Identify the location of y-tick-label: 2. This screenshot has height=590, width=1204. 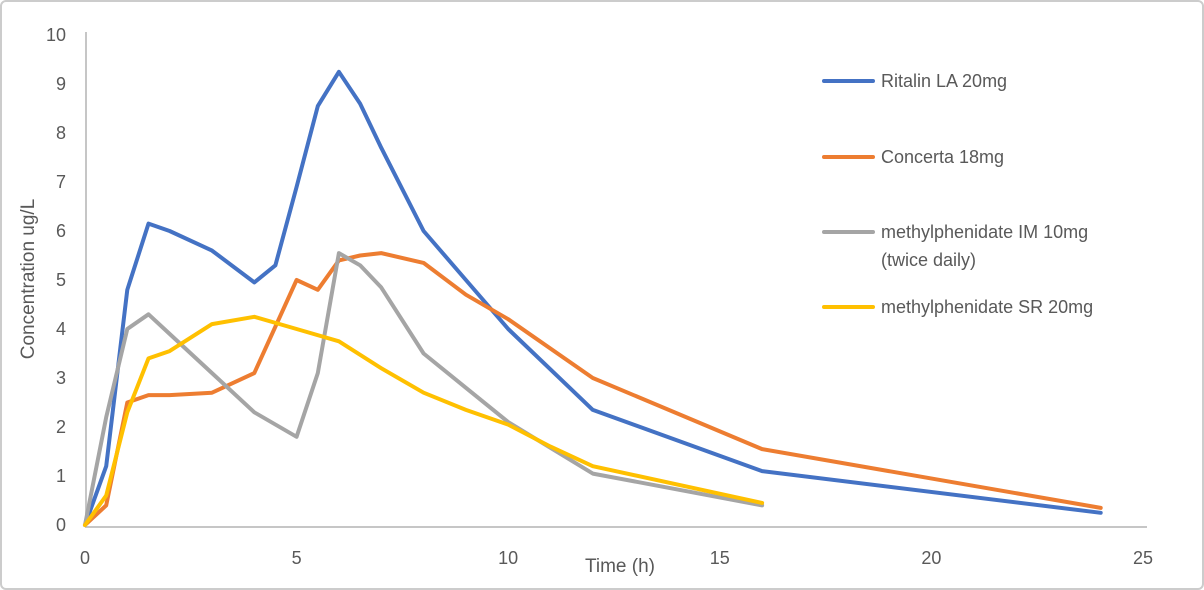
(61, 427).